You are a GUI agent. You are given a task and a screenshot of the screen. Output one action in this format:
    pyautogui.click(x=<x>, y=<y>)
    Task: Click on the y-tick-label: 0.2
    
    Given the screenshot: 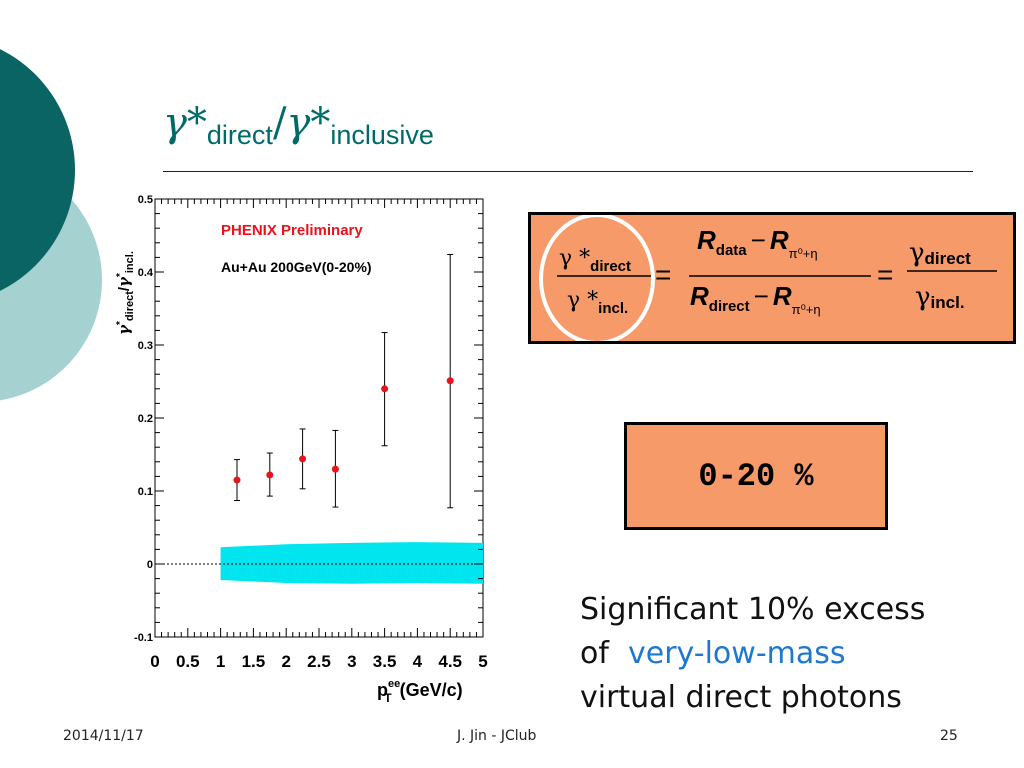 What is the action you would take?
    pyautogui.click(x=145, y=419)
    